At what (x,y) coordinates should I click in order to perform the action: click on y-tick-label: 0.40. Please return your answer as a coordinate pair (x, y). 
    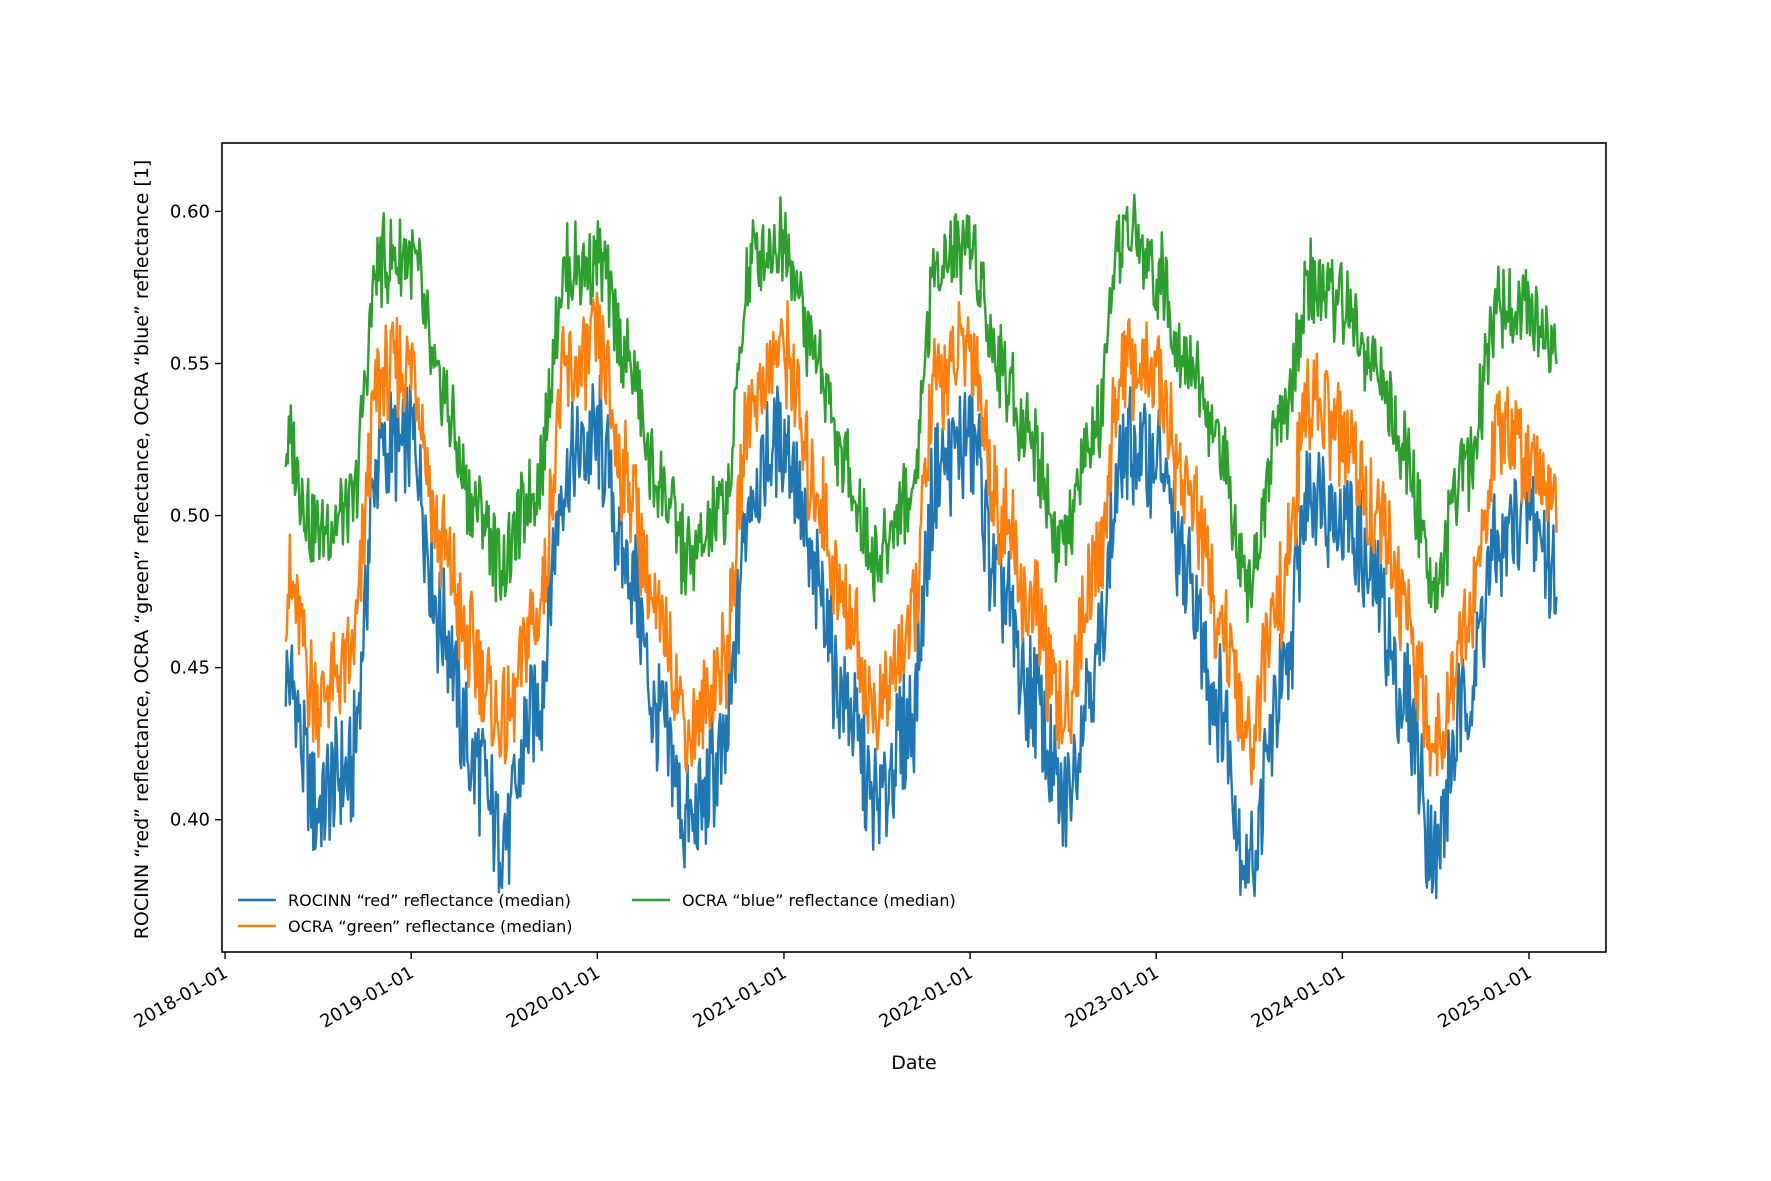
    Looking at the image, I should click on (190, 820).